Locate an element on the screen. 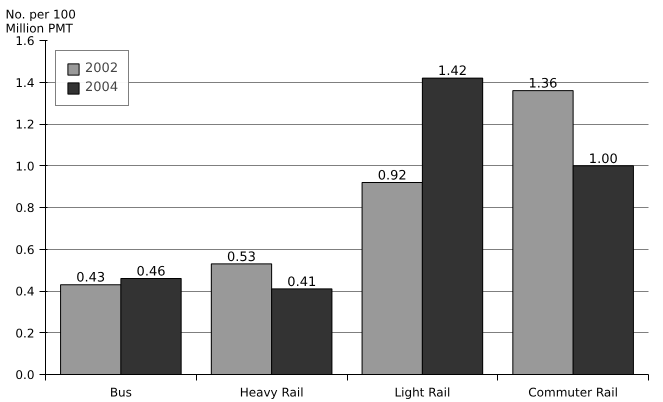  data-label: 1.00 is located at coordinates (603, 159).